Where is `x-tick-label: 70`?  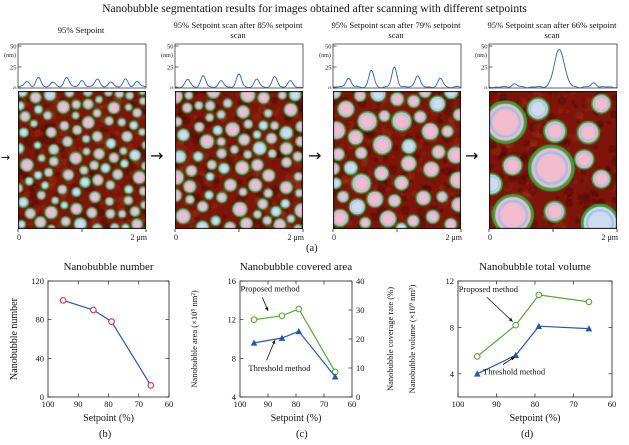
x-tick-label: 70 is located at coordinates (324, 404).